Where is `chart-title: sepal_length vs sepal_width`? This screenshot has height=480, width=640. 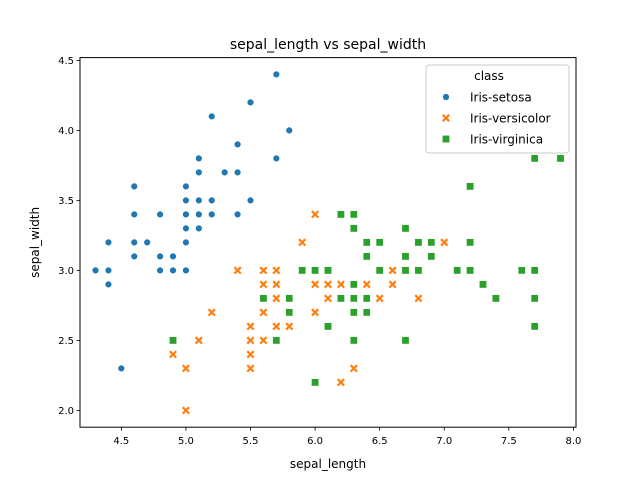 chart-title: sepal_length vs sepal_width is located at coordinates (328, 45).